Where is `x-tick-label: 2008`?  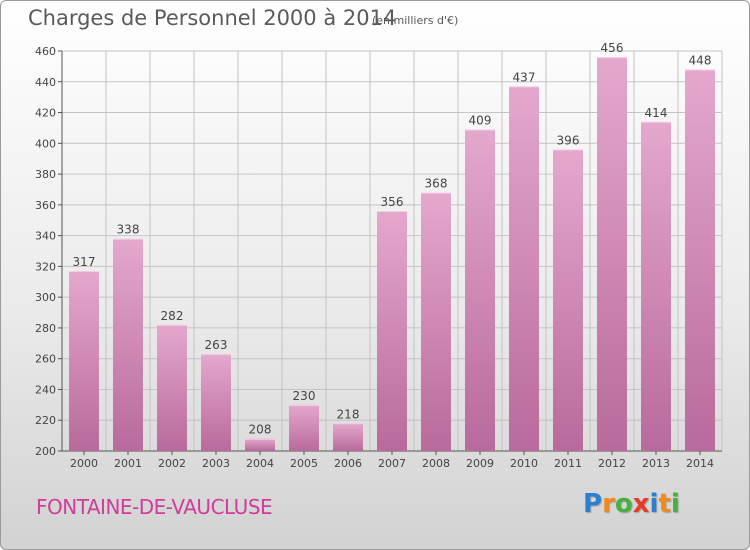 x-tick-label: 2008 is located at coordinates (436, 463).